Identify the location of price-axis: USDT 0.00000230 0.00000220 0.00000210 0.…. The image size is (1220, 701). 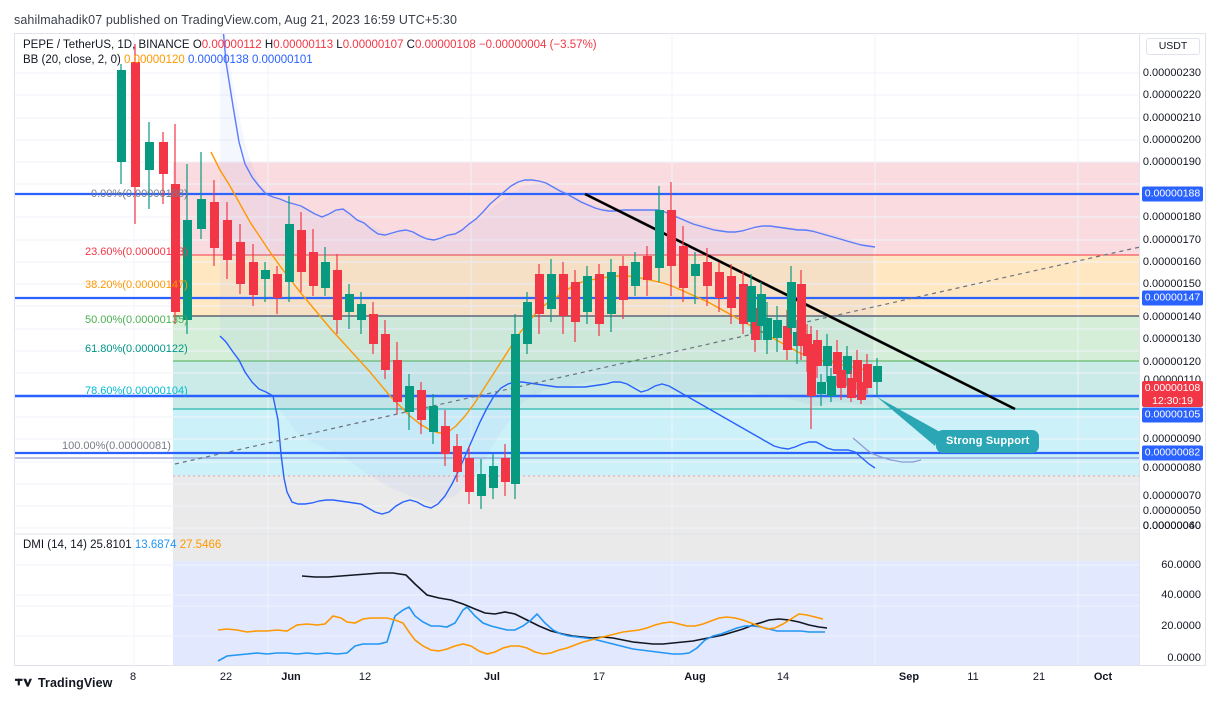
(1172, 350).